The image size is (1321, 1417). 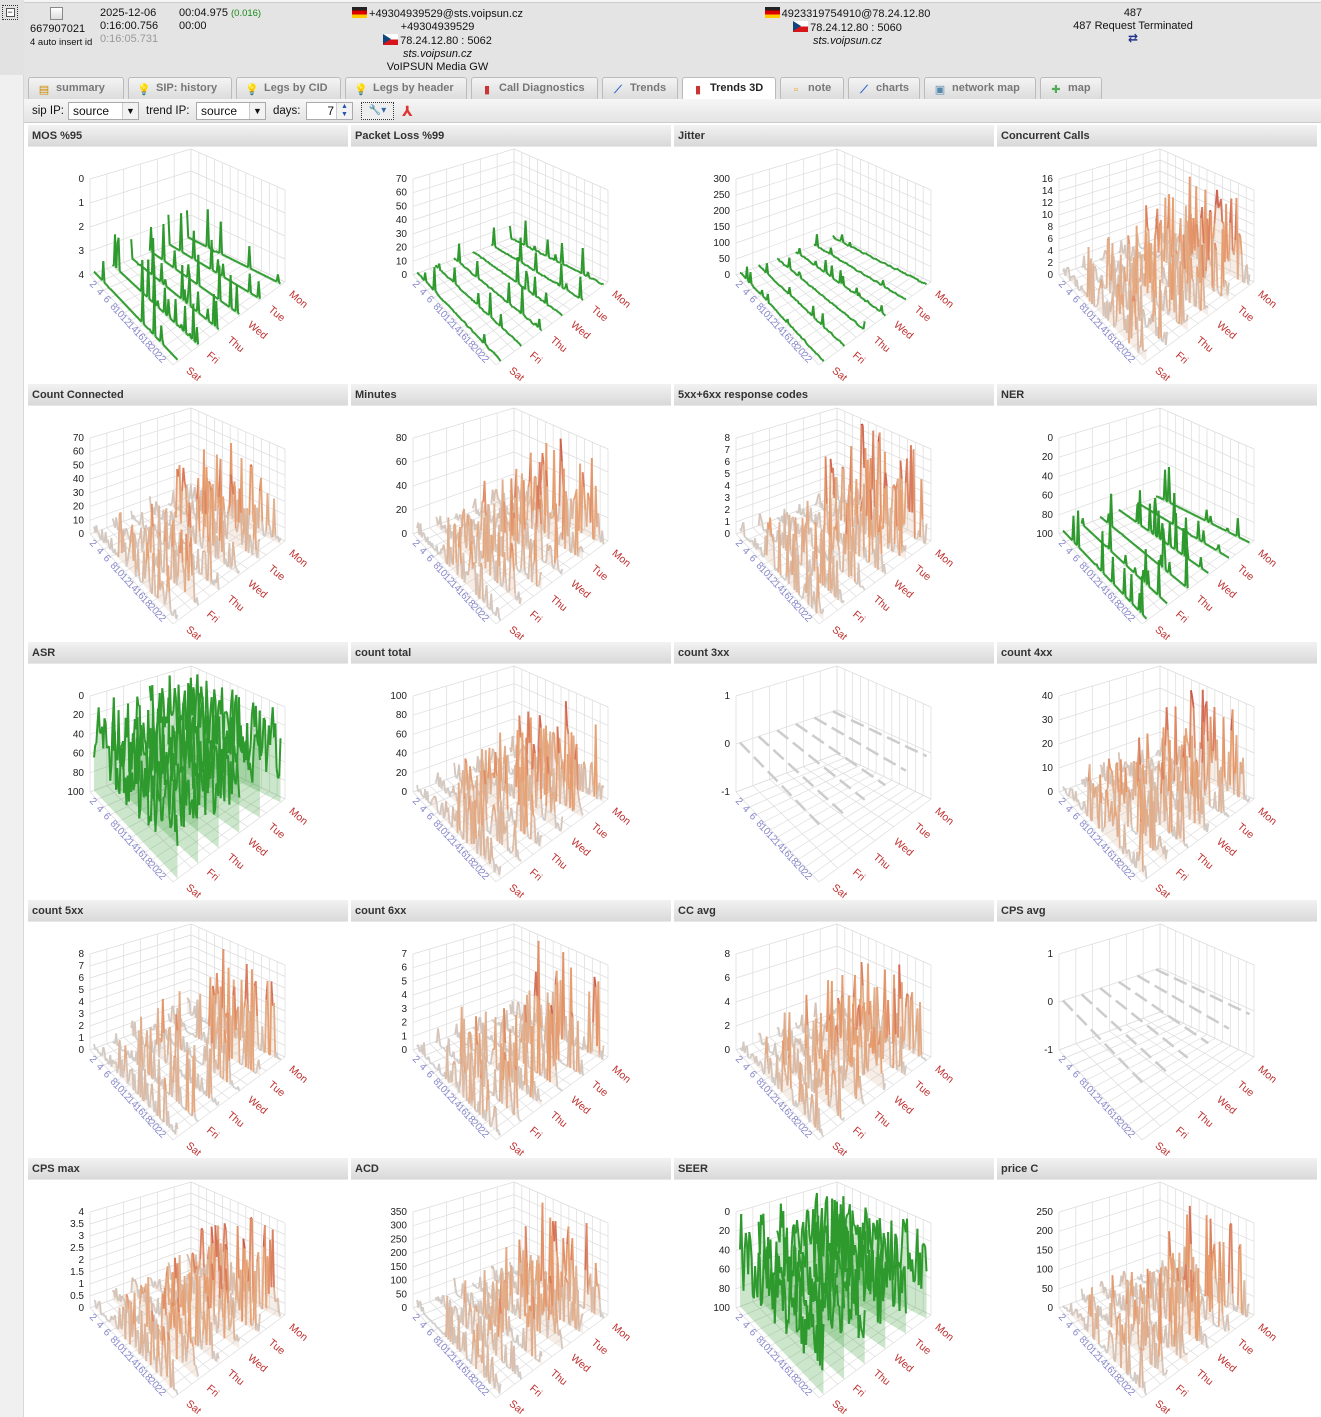 I want to click on sip-ip-value: source, so click(x=91, y=111).